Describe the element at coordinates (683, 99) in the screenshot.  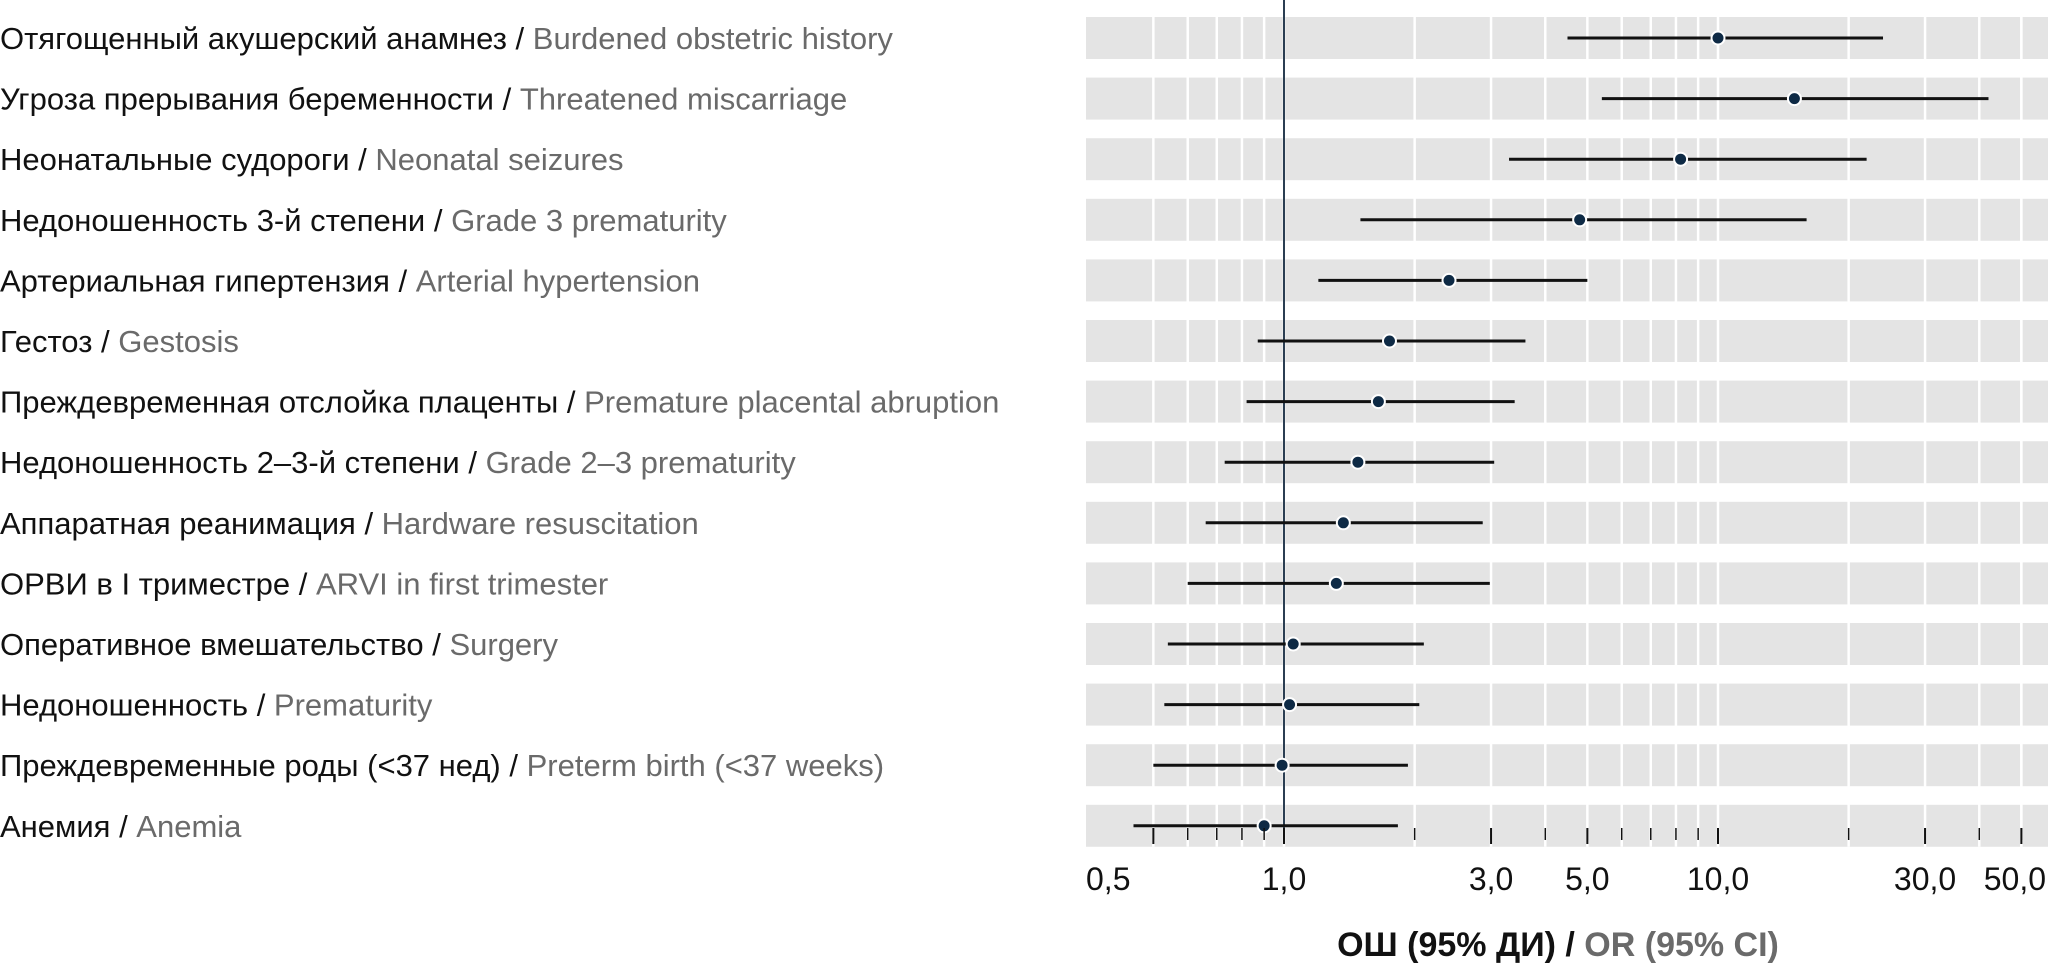
I see `row-label-en: Threatened miscarriage` at that location.